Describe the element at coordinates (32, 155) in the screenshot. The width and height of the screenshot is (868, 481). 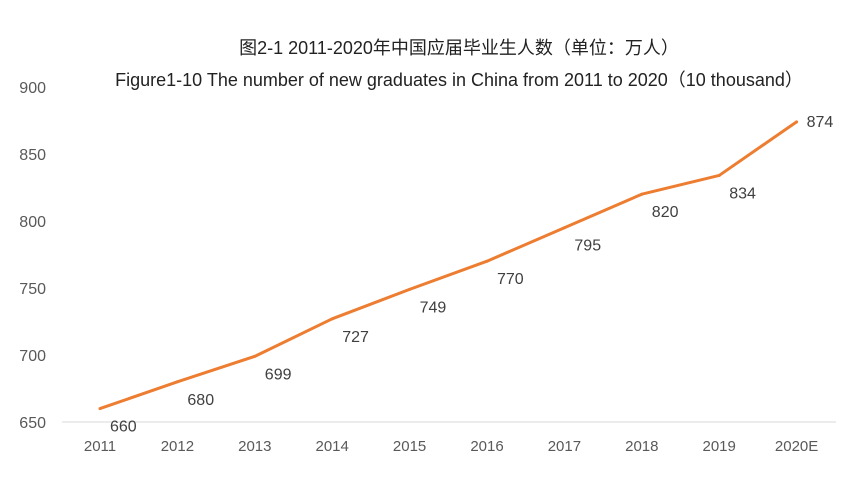
I see `y-tick-label: 850` at that location.